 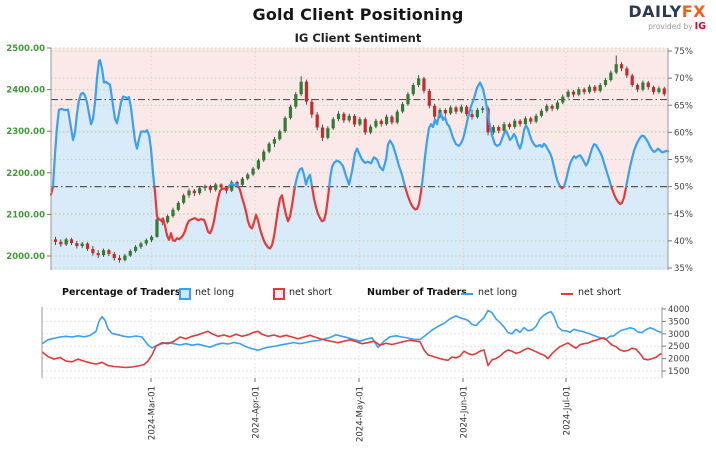 I want to click on dailyfx-wordmark: DAILYFX, so click(x=667, y=11).